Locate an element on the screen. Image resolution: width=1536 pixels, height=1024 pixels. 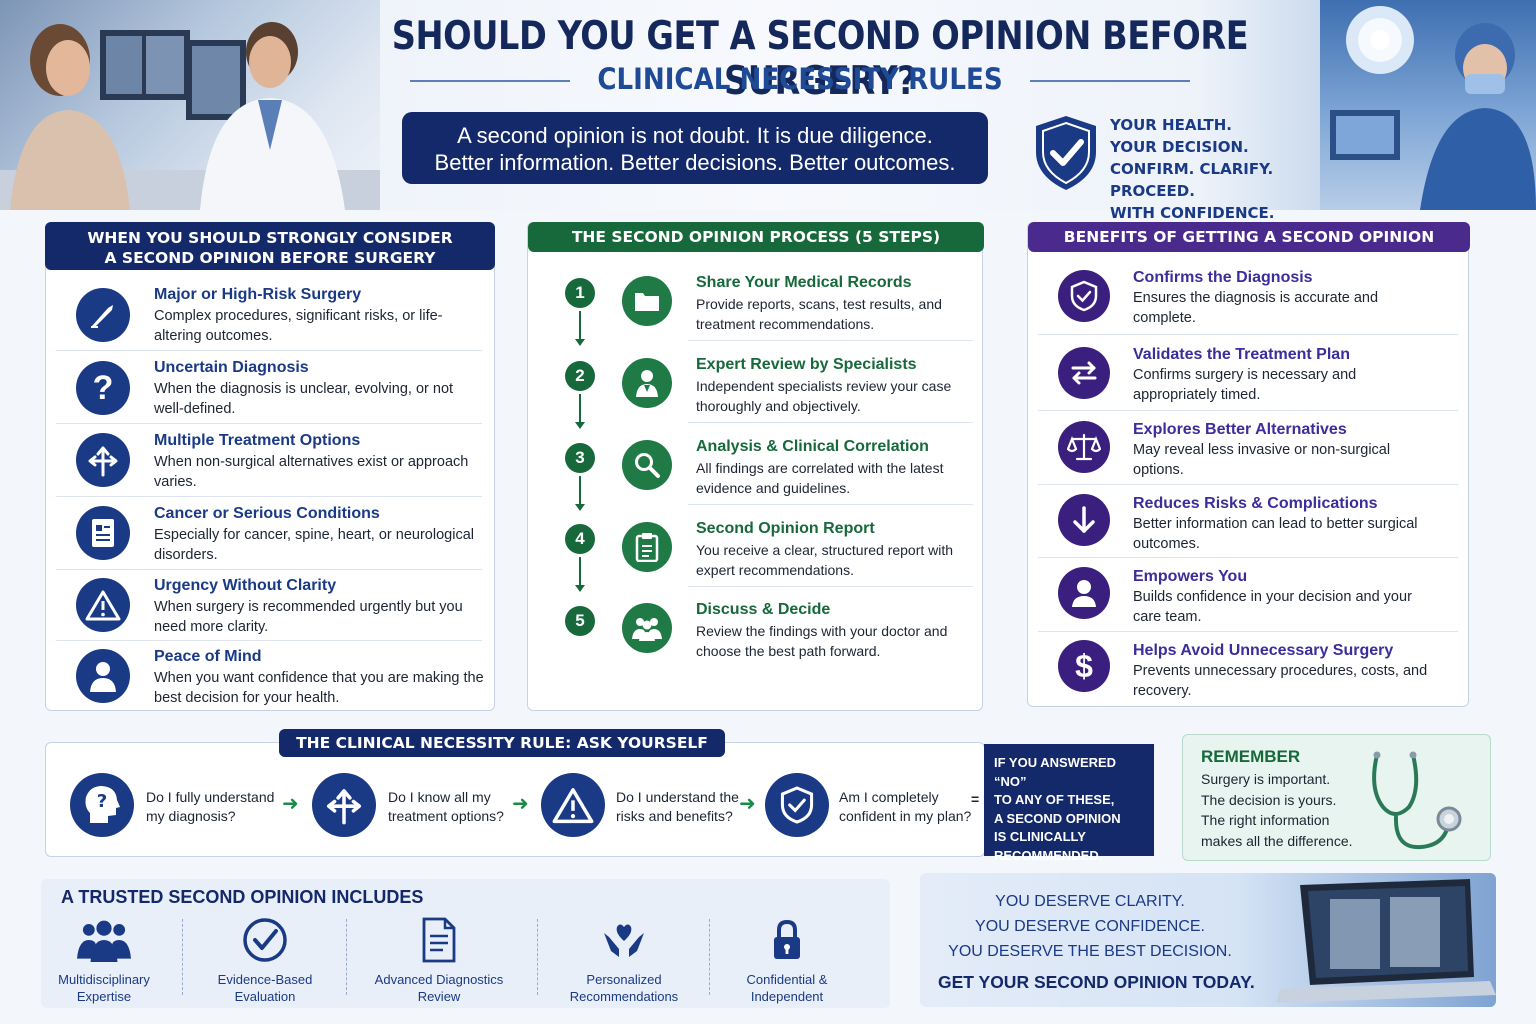
step-number: 5 is located at coordinates (580, 621).